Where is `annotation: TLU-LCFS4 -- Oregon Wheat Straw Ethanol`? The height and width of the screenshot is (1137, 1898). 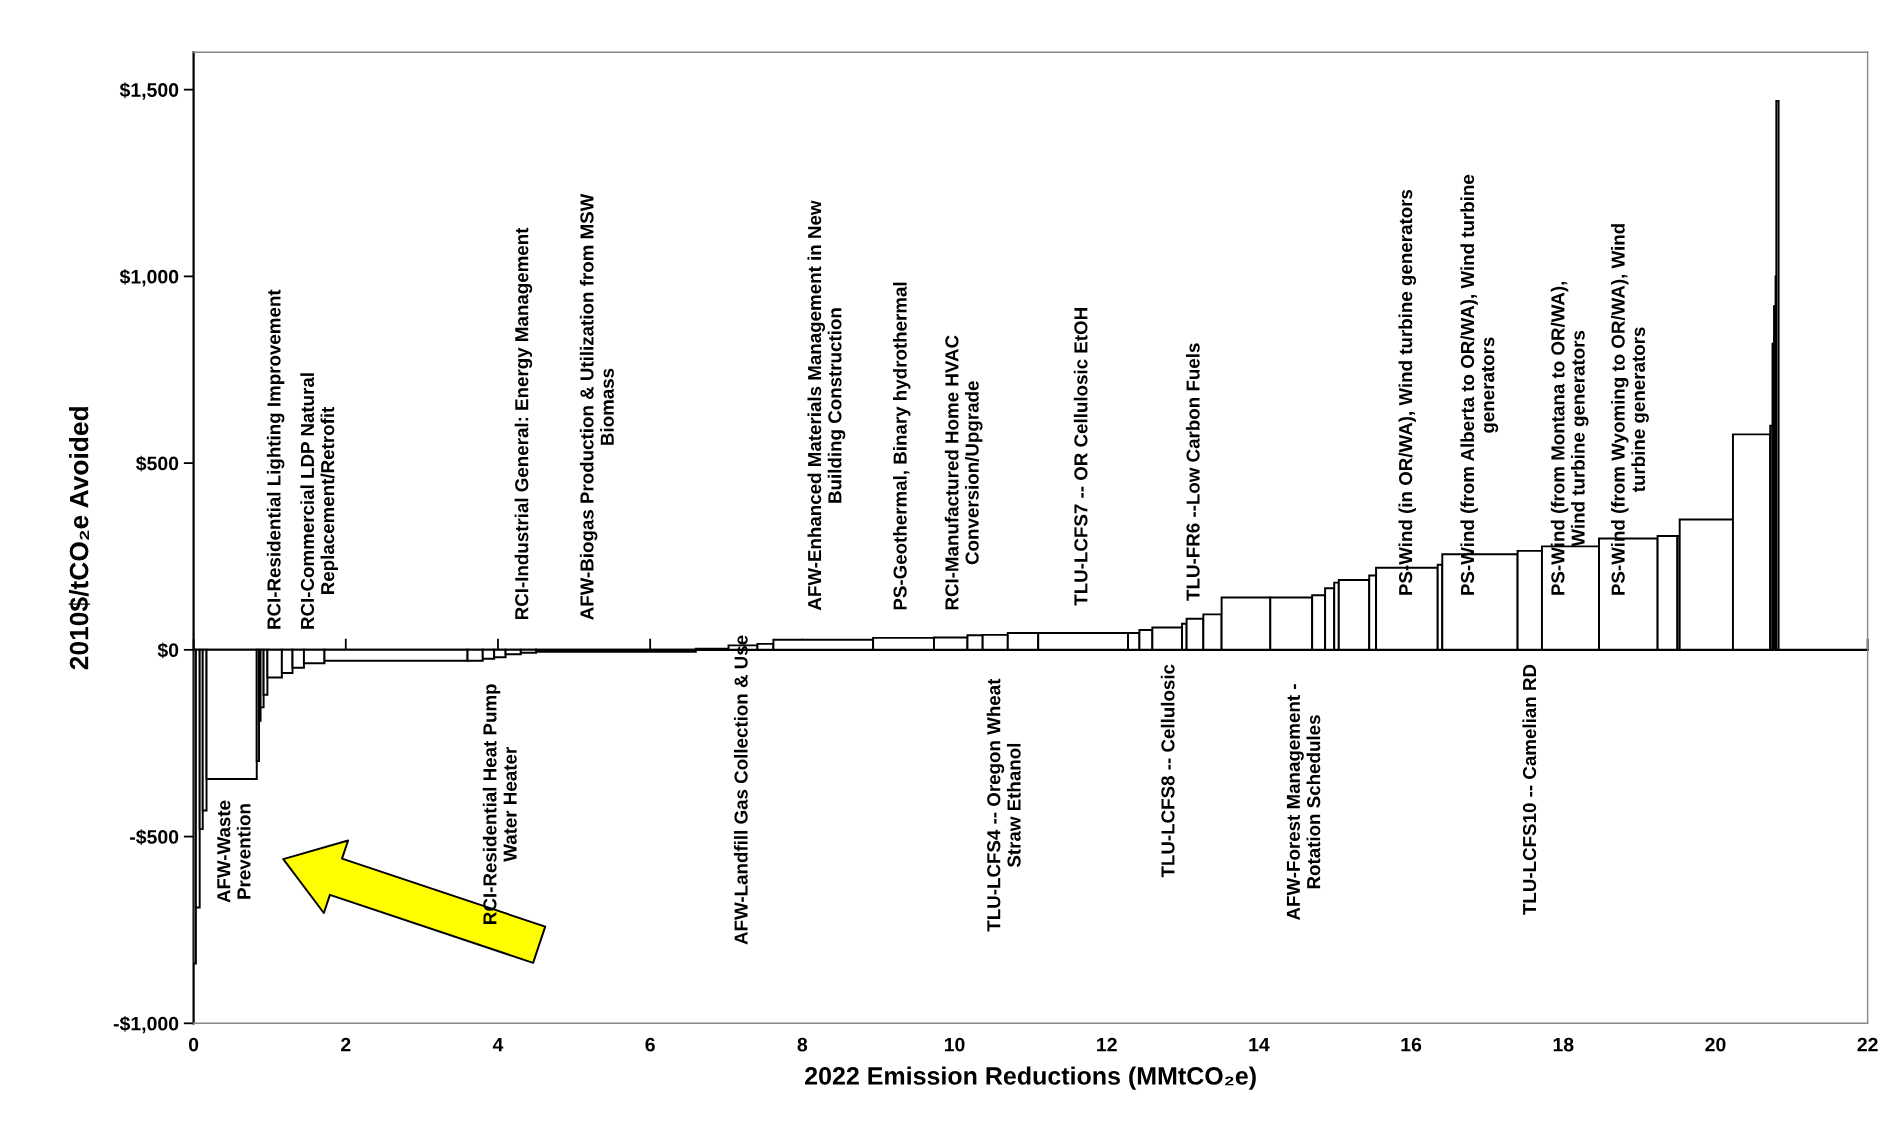 annotation: TLU-LCFS4 -- Oregon Wheat Straw Ethanol is located at coordinates (1003, 805).